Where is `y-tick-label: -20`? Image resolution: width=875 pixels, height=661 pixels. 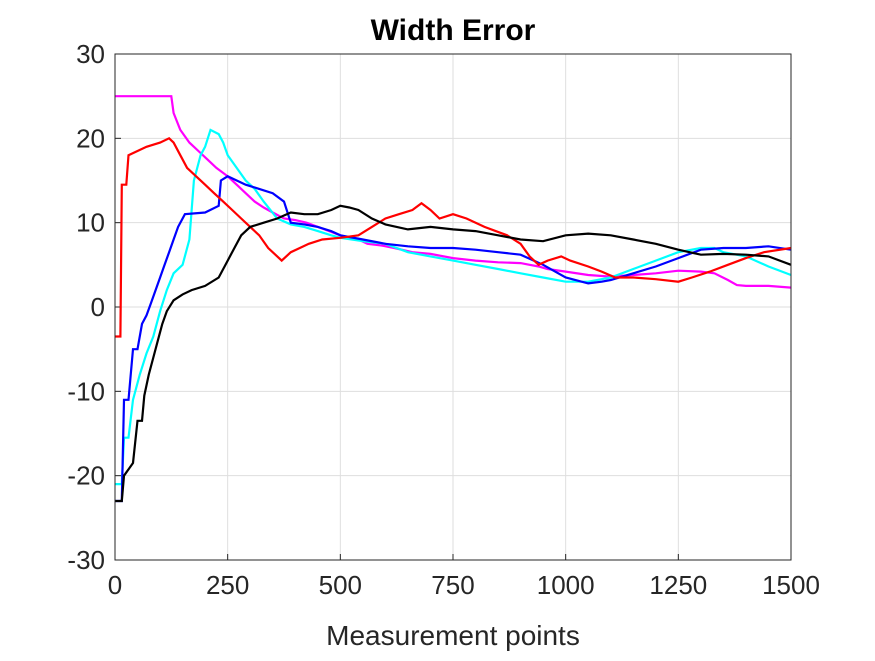 y-tick-label: -20 is located at coordinates (86, 476).